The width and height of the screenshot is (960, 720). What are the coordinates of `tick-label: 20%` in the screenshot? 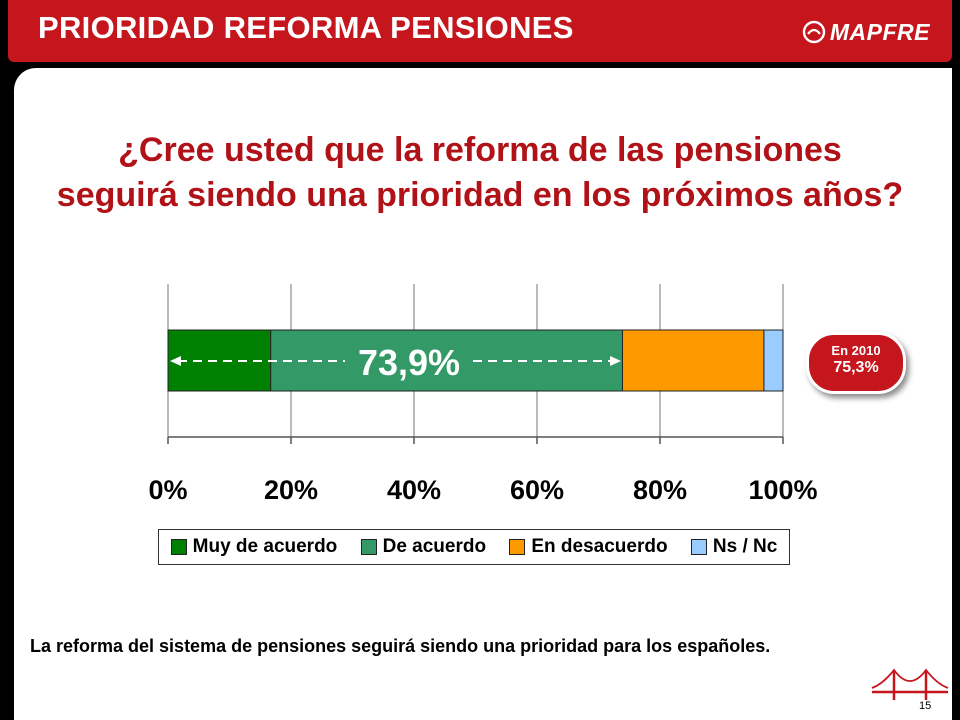 It's located at (291, 490).